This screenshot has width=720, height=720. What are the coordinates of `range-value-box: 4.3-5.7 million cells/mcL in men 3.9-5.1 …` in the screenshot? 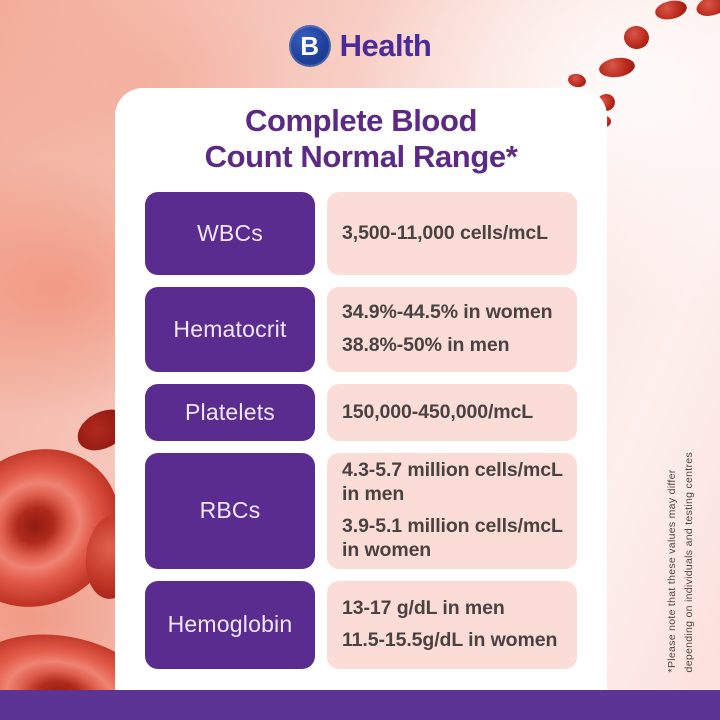 It's located at (452, 510).